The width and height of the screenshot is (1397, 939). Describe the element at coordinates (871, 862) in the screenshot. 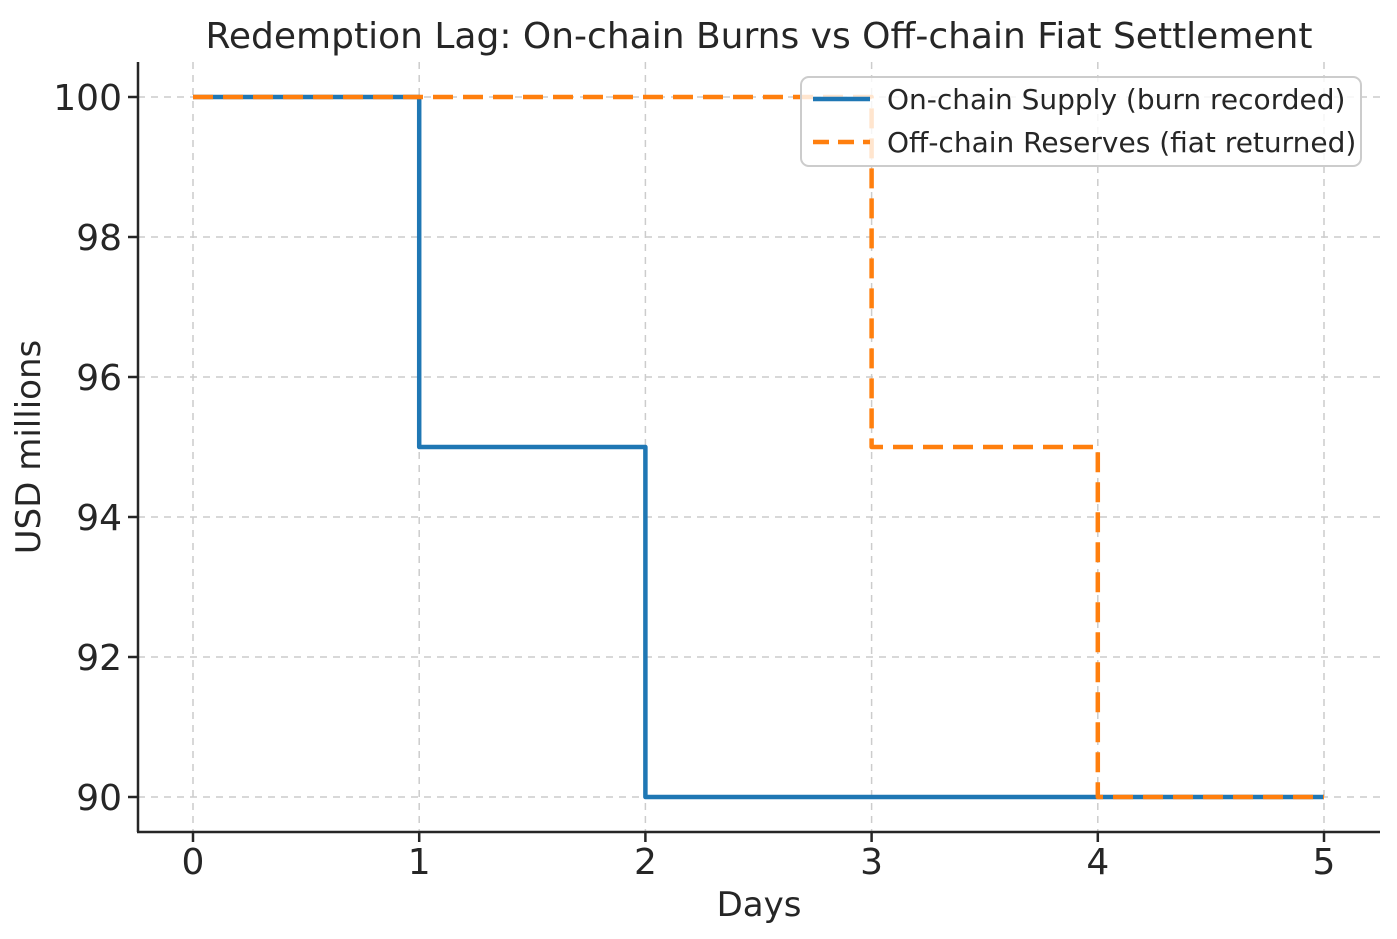

I see `x-tick-label: 3` at that location.